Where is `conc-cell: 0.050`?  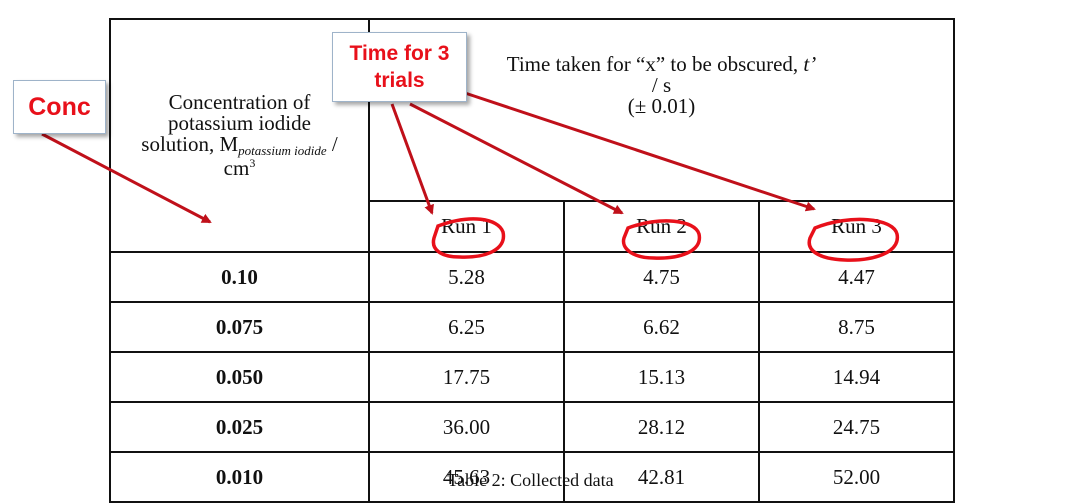 conc-cell: 0.050 is located at coordinates (239, 377).